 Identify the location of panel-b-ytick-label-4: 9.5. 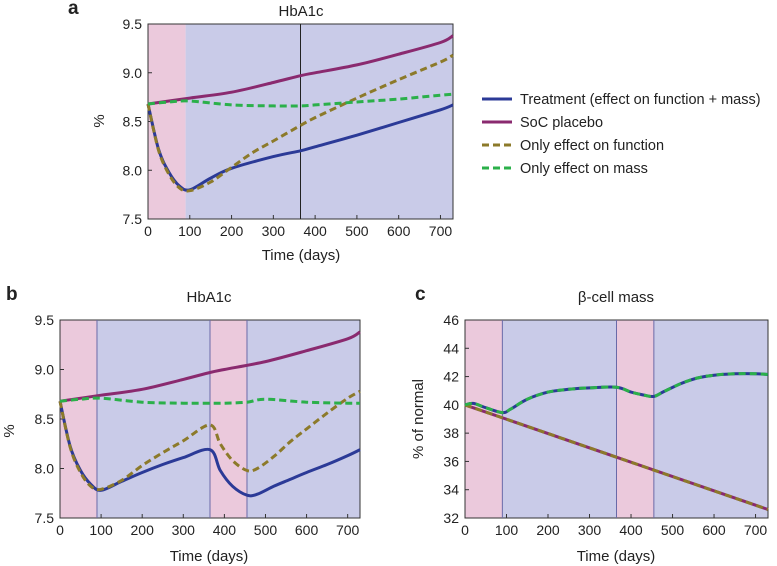
(45, 320).